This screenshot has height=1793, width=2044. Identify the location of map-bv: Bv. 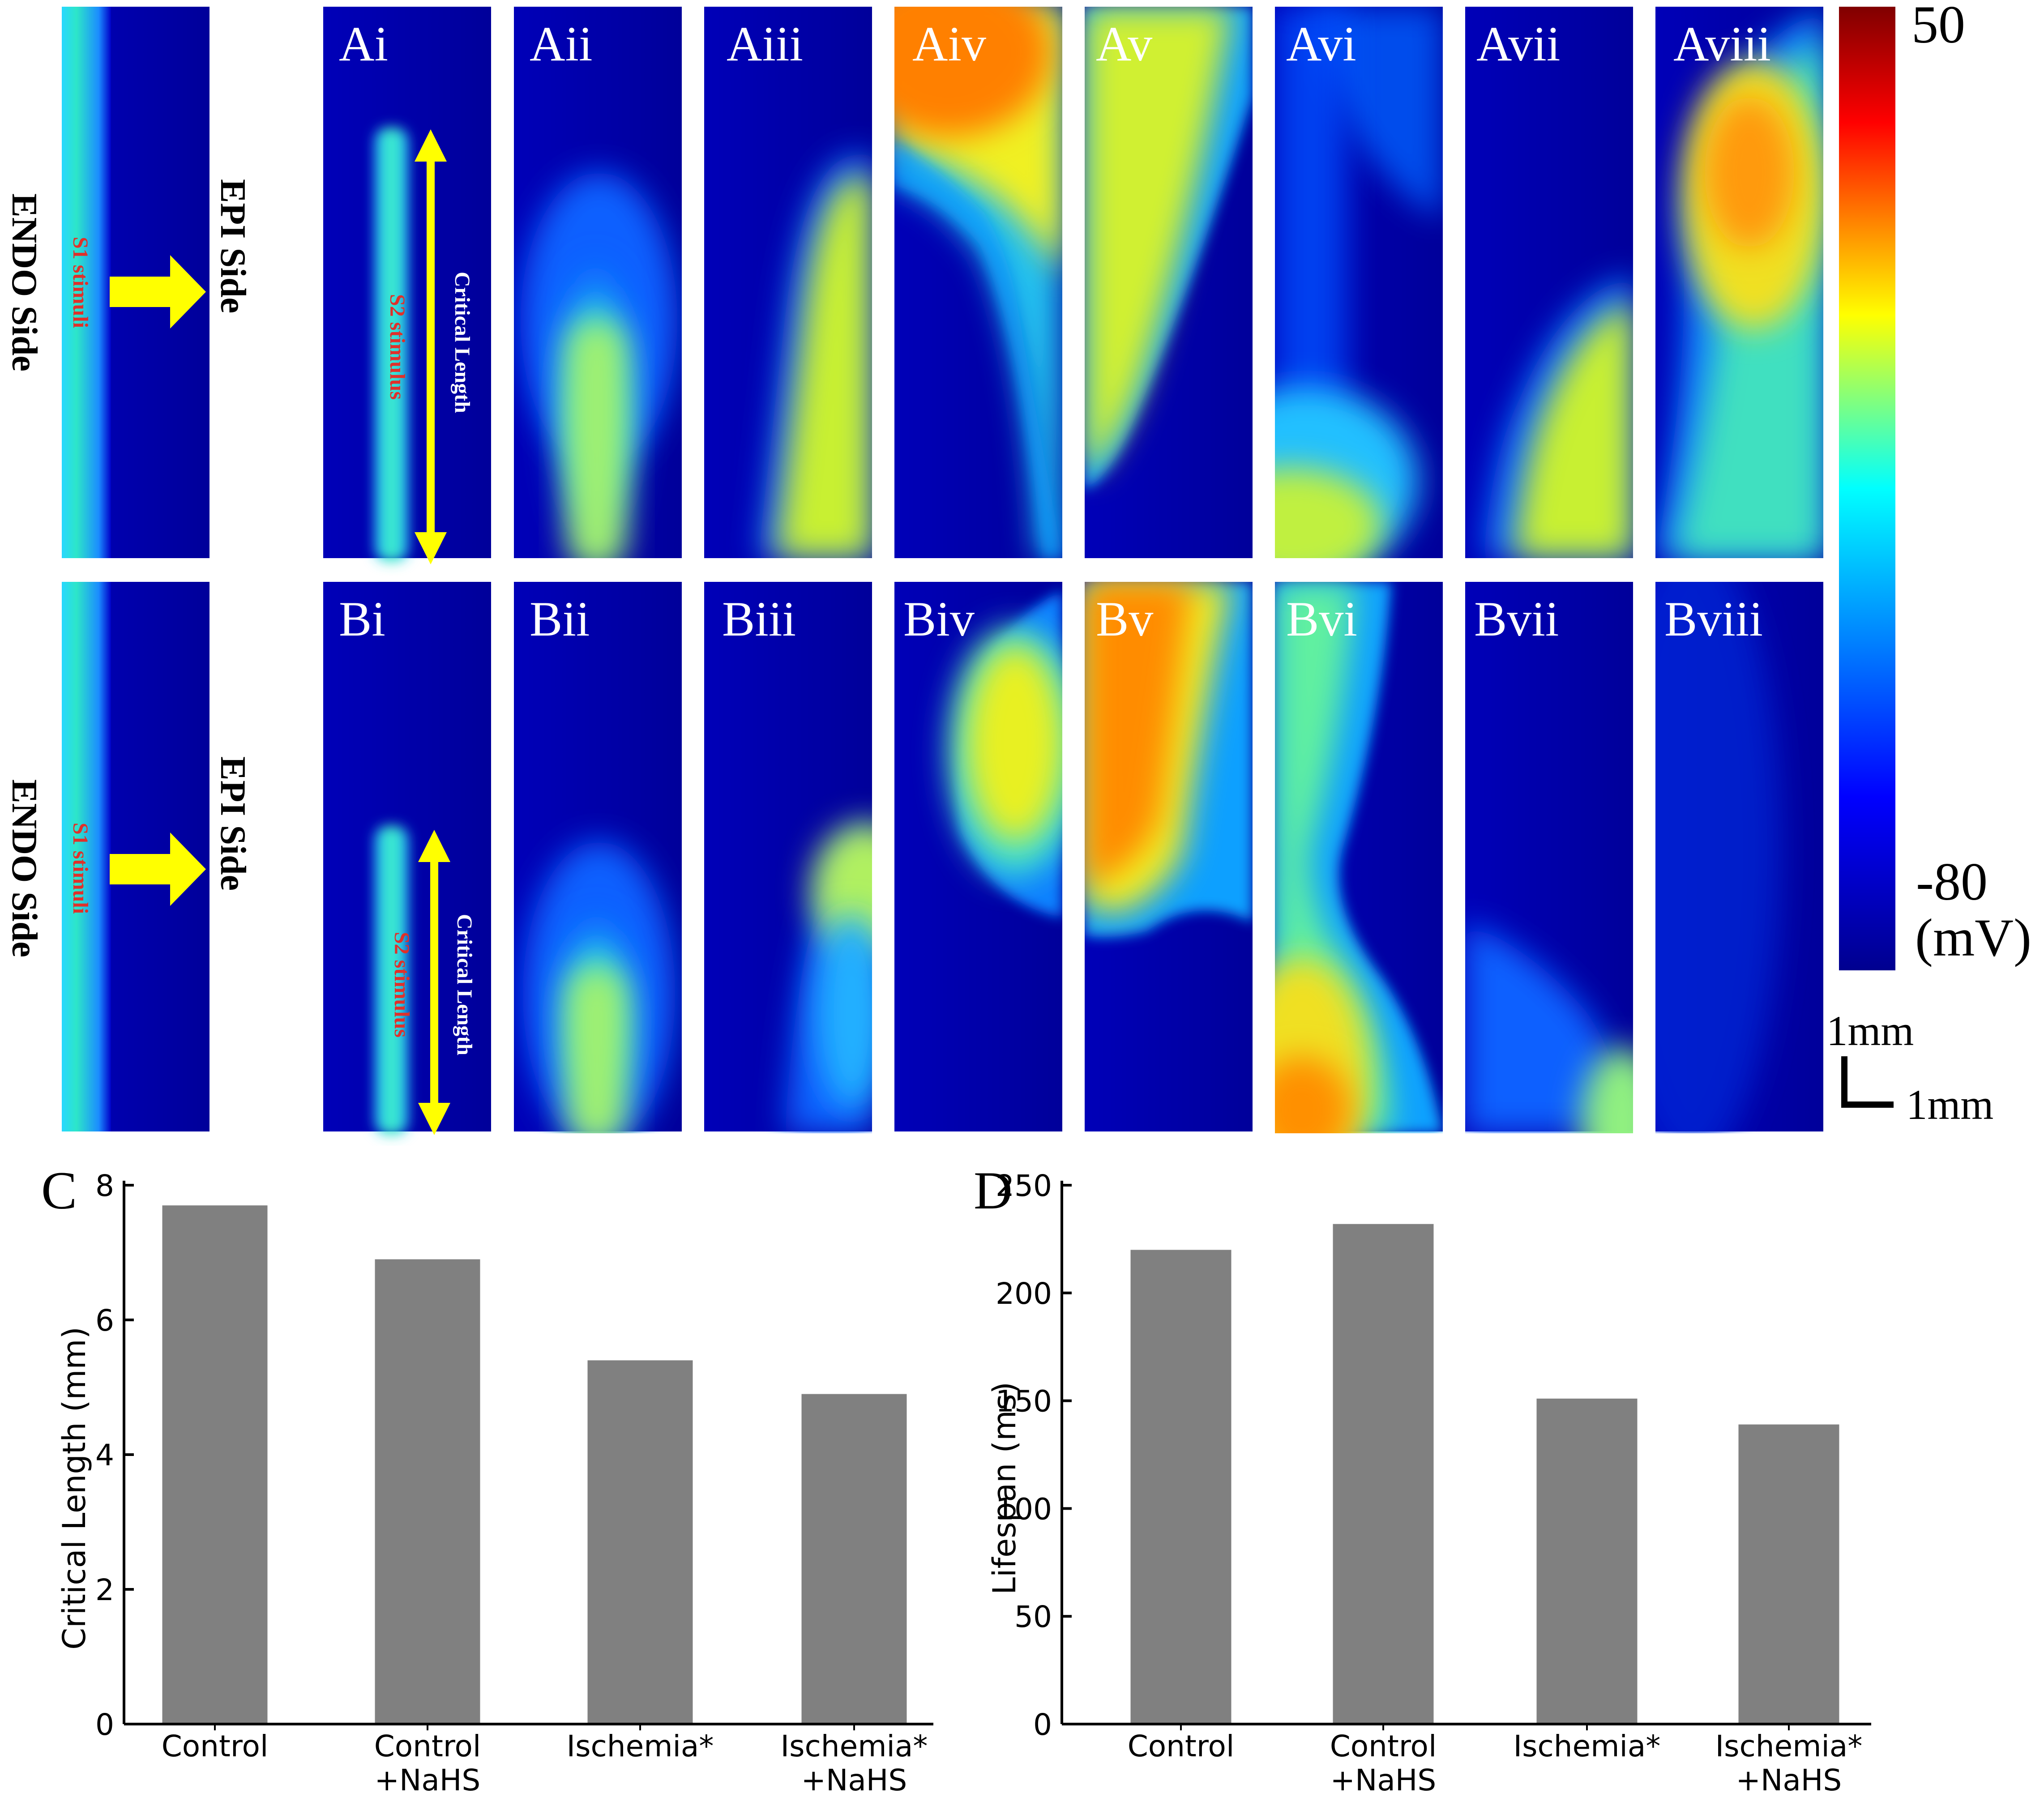
(1169, 856).